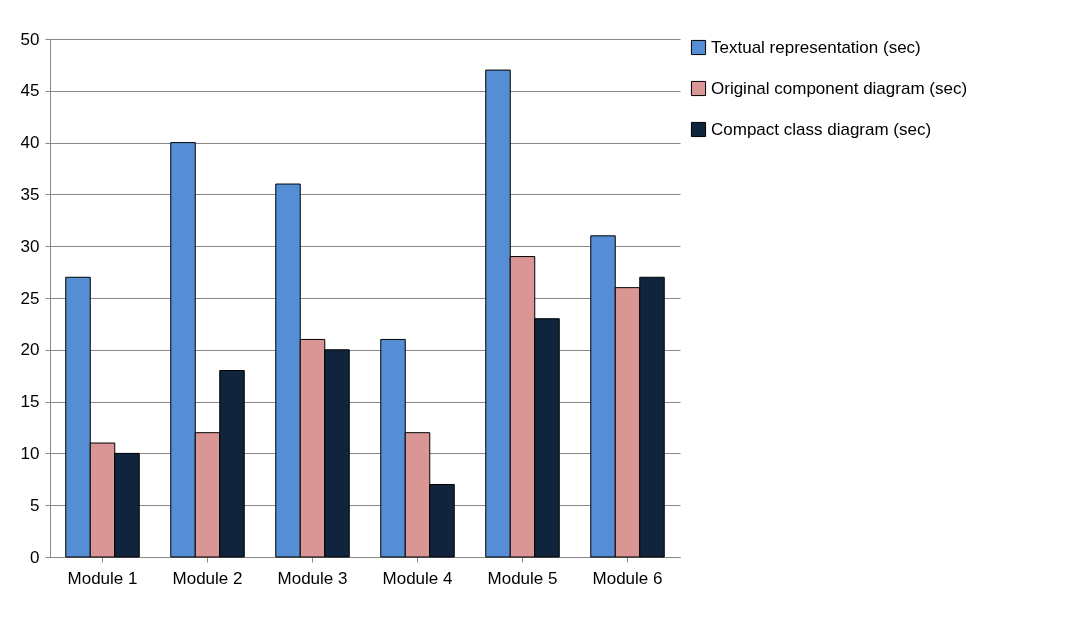 The height and width of the screenshot is (617, 1091). What do you see at coordinates (821, 129) in the screenshot?
I see `legend-label: Compact class diagram (sec)` at bounding box center [821, 129].